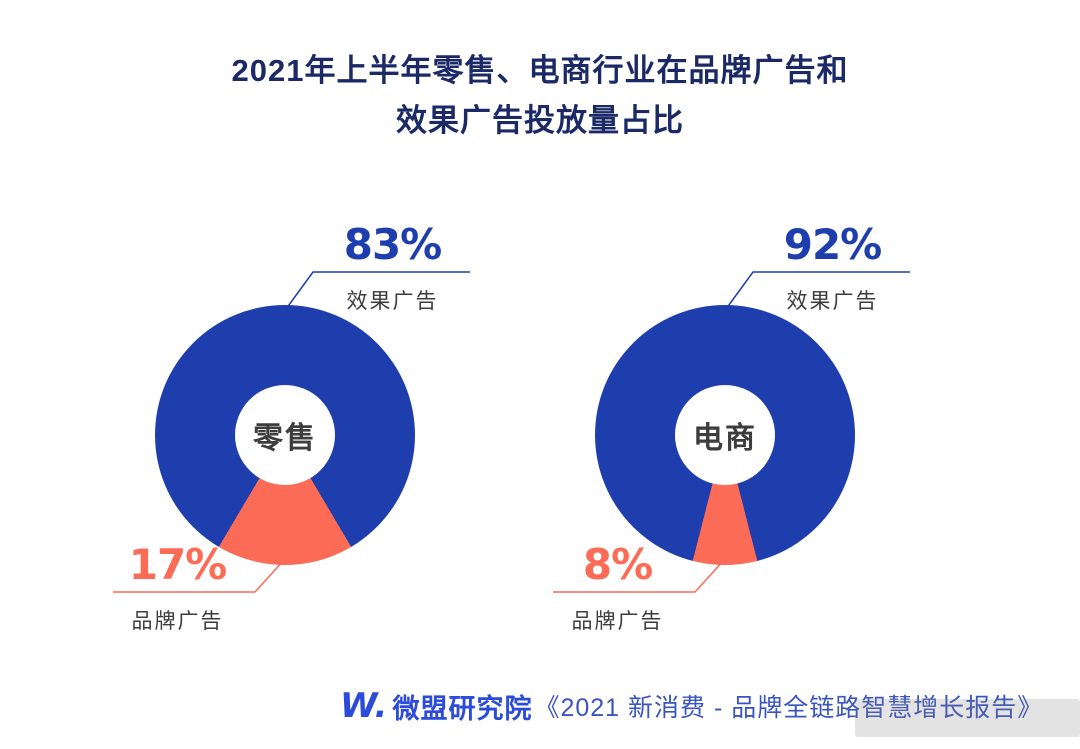  I want to click on donut-ring: 零售, so click(285, 435).